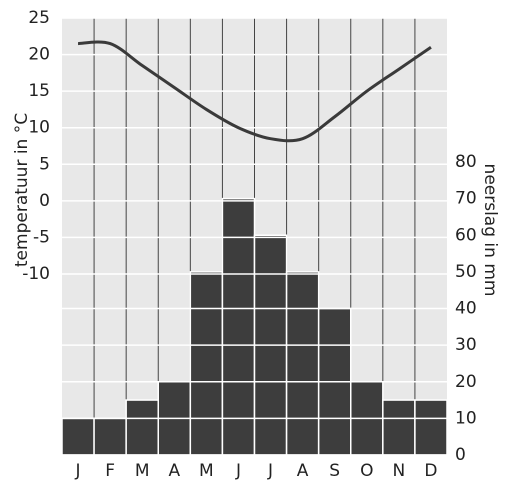 This screenshot has width=511, height=492. What do you see at coordinates (466, 199) in the screenshot?
I see `y2-tick-label: 70` at bounding box center [466, 199].